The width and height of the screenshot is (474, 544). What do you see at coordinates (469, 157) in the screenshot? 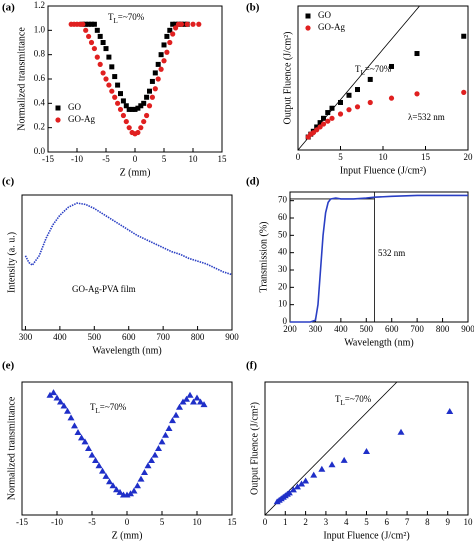
I see `x-tick-label: 20` at bounding box center [469, 157].